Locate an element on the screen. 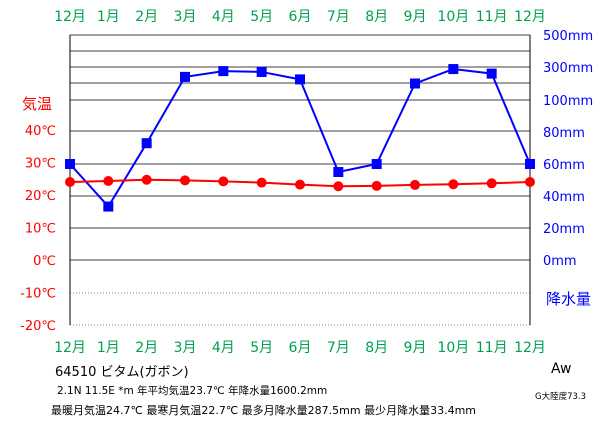 The height and width of the screenshot is (425, 611). right-axis-ticks: 500mm 300mm 100mm 80mm 60mm 40mm 20mm 0mm is located at coordinates (568, 149).